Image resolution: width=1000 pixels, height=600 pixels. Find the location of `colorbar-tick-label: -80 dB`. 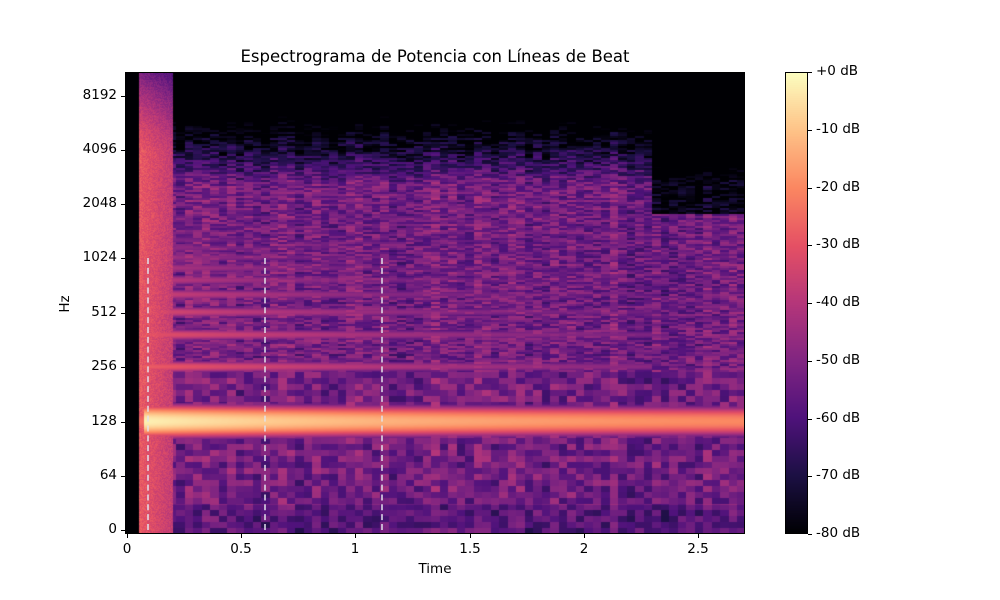

colorbar-tick-label: -80 dB is located at coordinates (838, 533).